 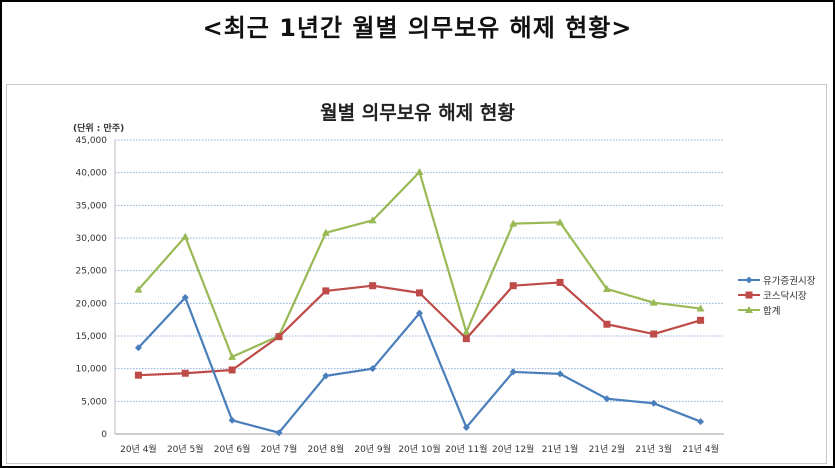 I want to click on y-tick-label: 25,000, so click(x=92, y=272).